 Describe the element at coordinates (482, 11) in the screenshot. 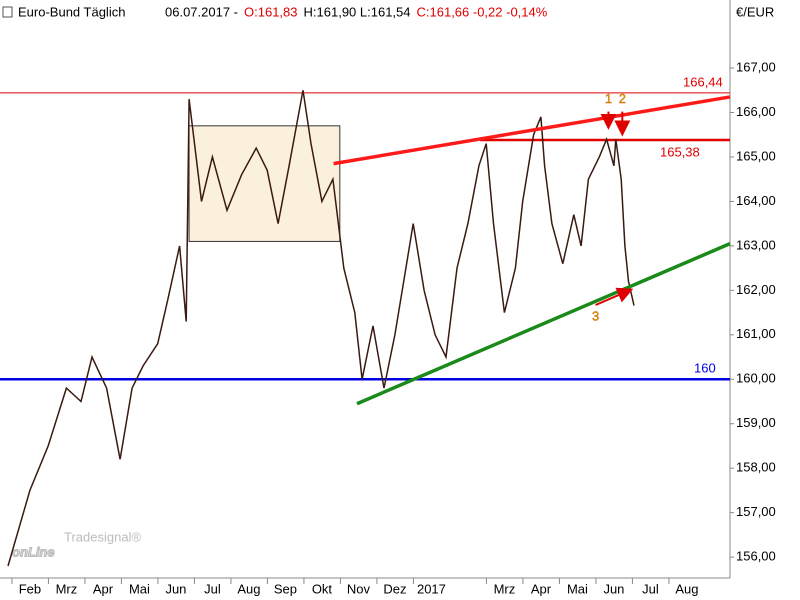

I see `header-item: C:161,66 -0,22 -0,14%` at that location.